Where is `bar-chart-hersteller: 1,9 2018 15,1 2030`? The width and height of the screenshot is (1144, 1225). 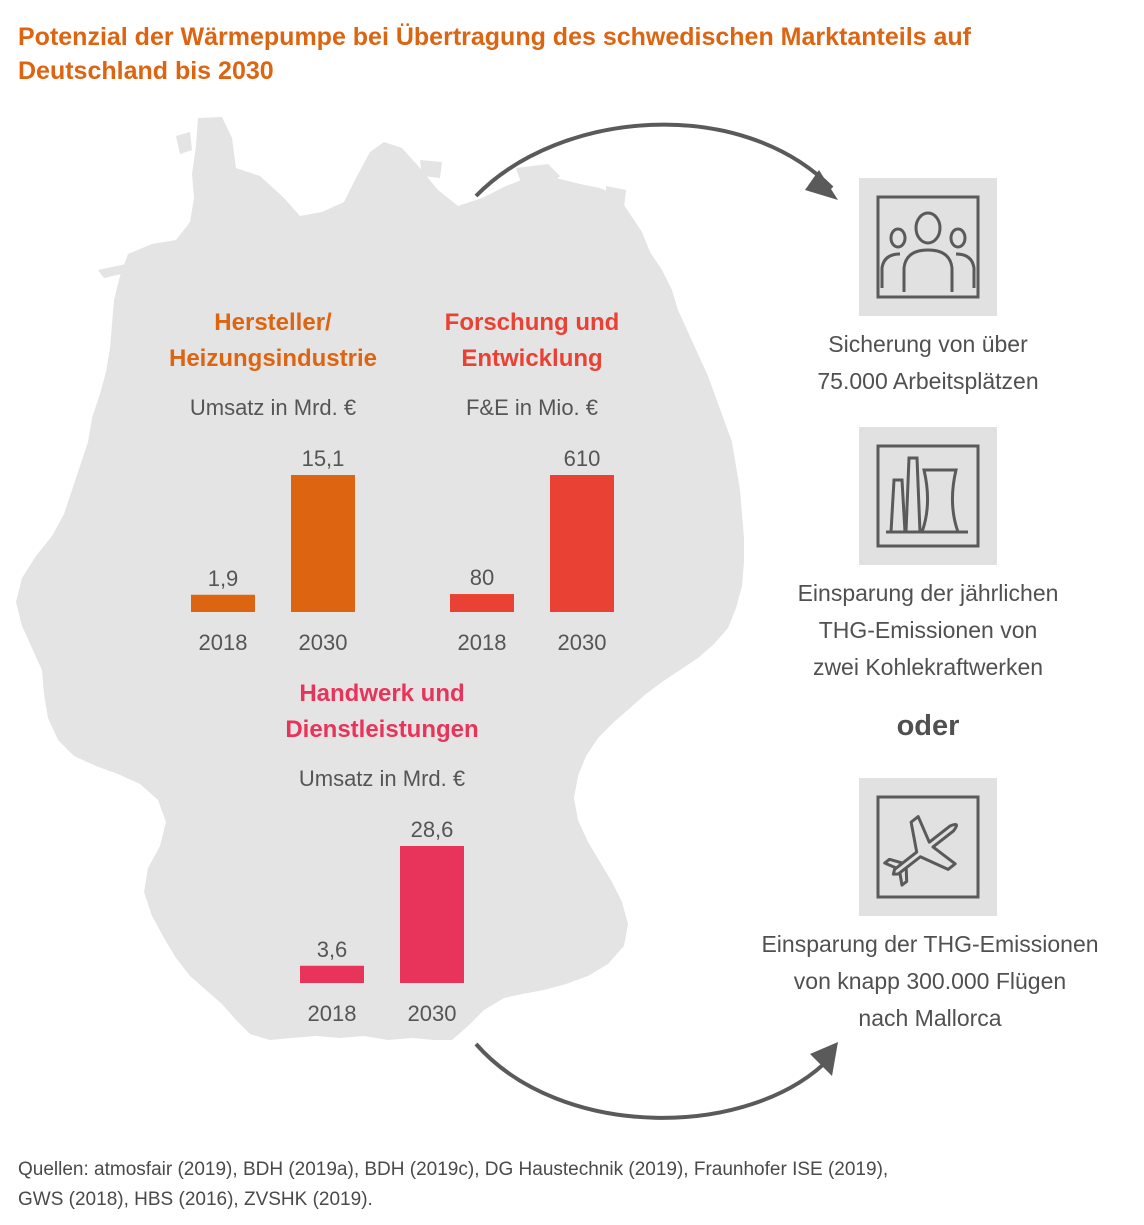 bar-chart-hersteller: 1,9 2018 15,1 2030 is located at coordinates (273, 550).